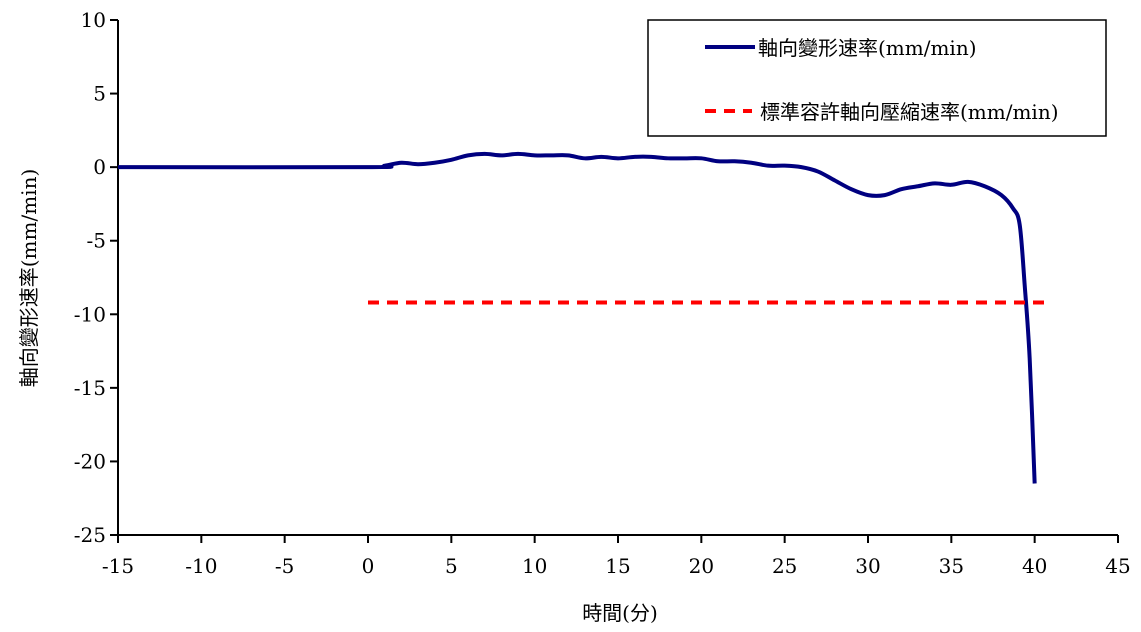 This screenshot has width=1141, height=632. Describe the element at coordinates (867, 566) in the screenshot. I see `x-tick-label: 30` at that location.